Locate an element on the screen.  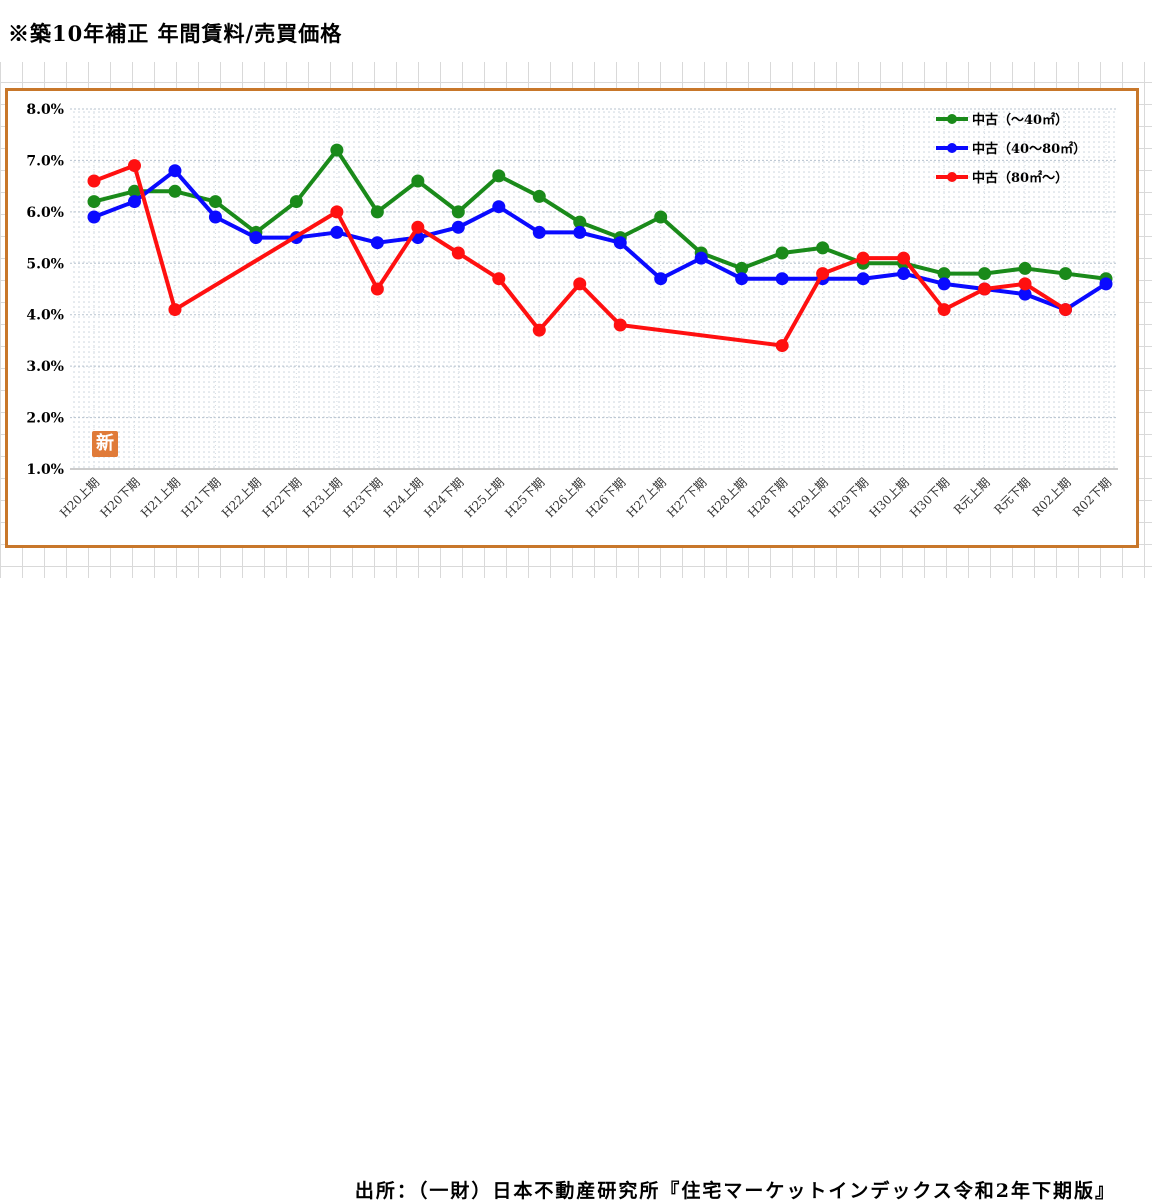
new-badge: 新 is located at coordinates (105, 444).